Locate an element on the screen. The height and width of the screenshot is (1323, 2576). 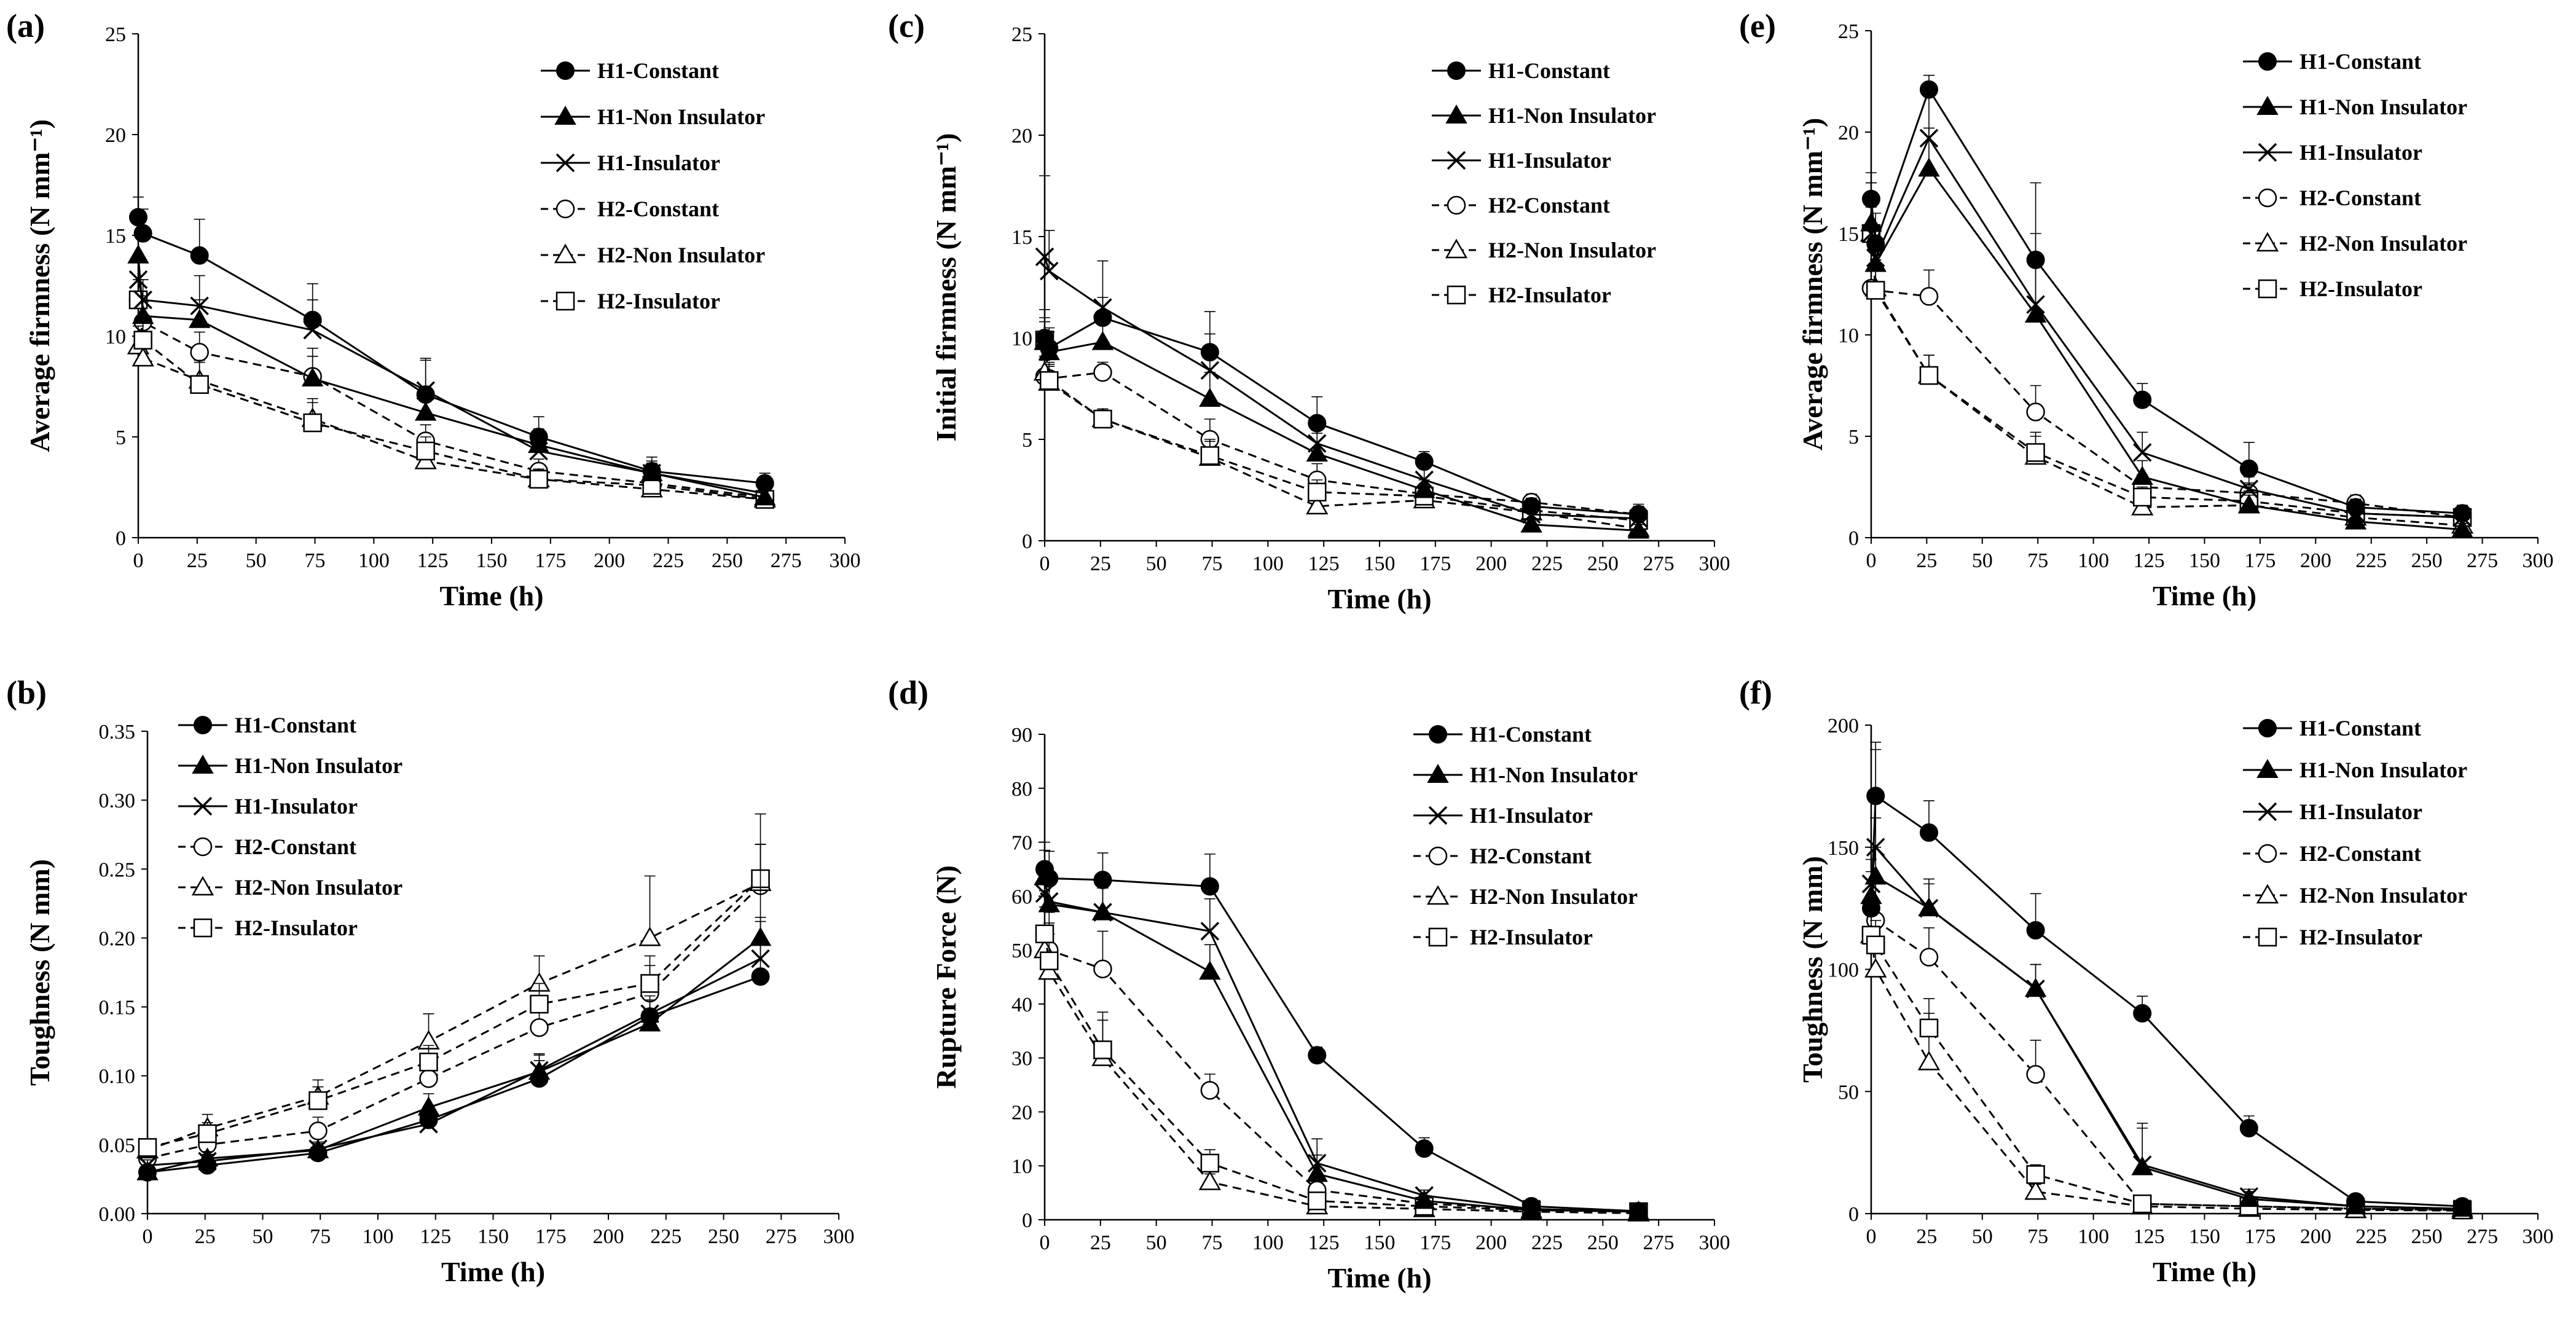
x-tick-label: 125 is located at coordinates (1324, 563).